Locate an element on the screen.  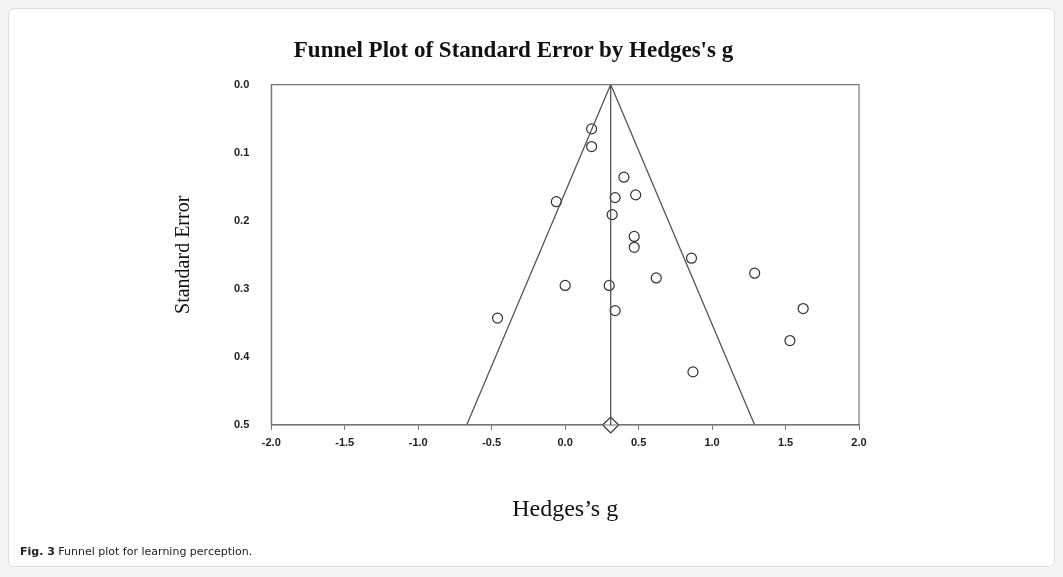
y-tick-label: 0.2 is located at coordinates (241, 219).